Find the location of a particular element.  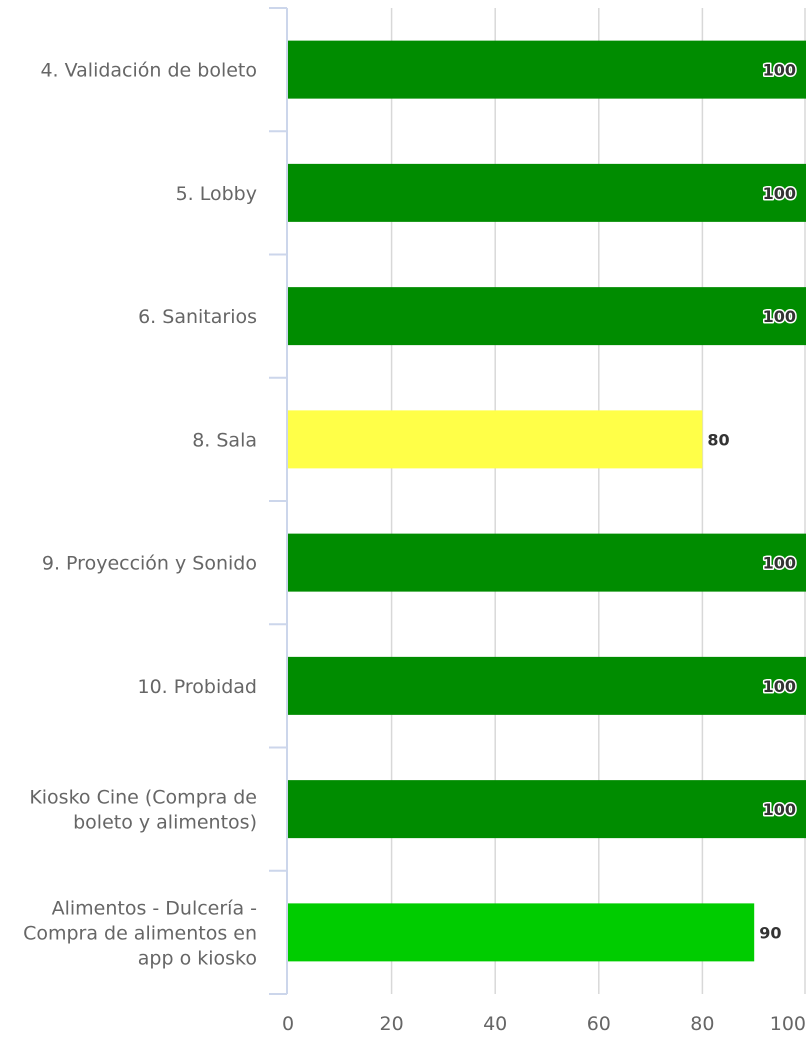

data-labels: 100 100 100 80 100 100 100 90 is located at coordinates (752, 501).